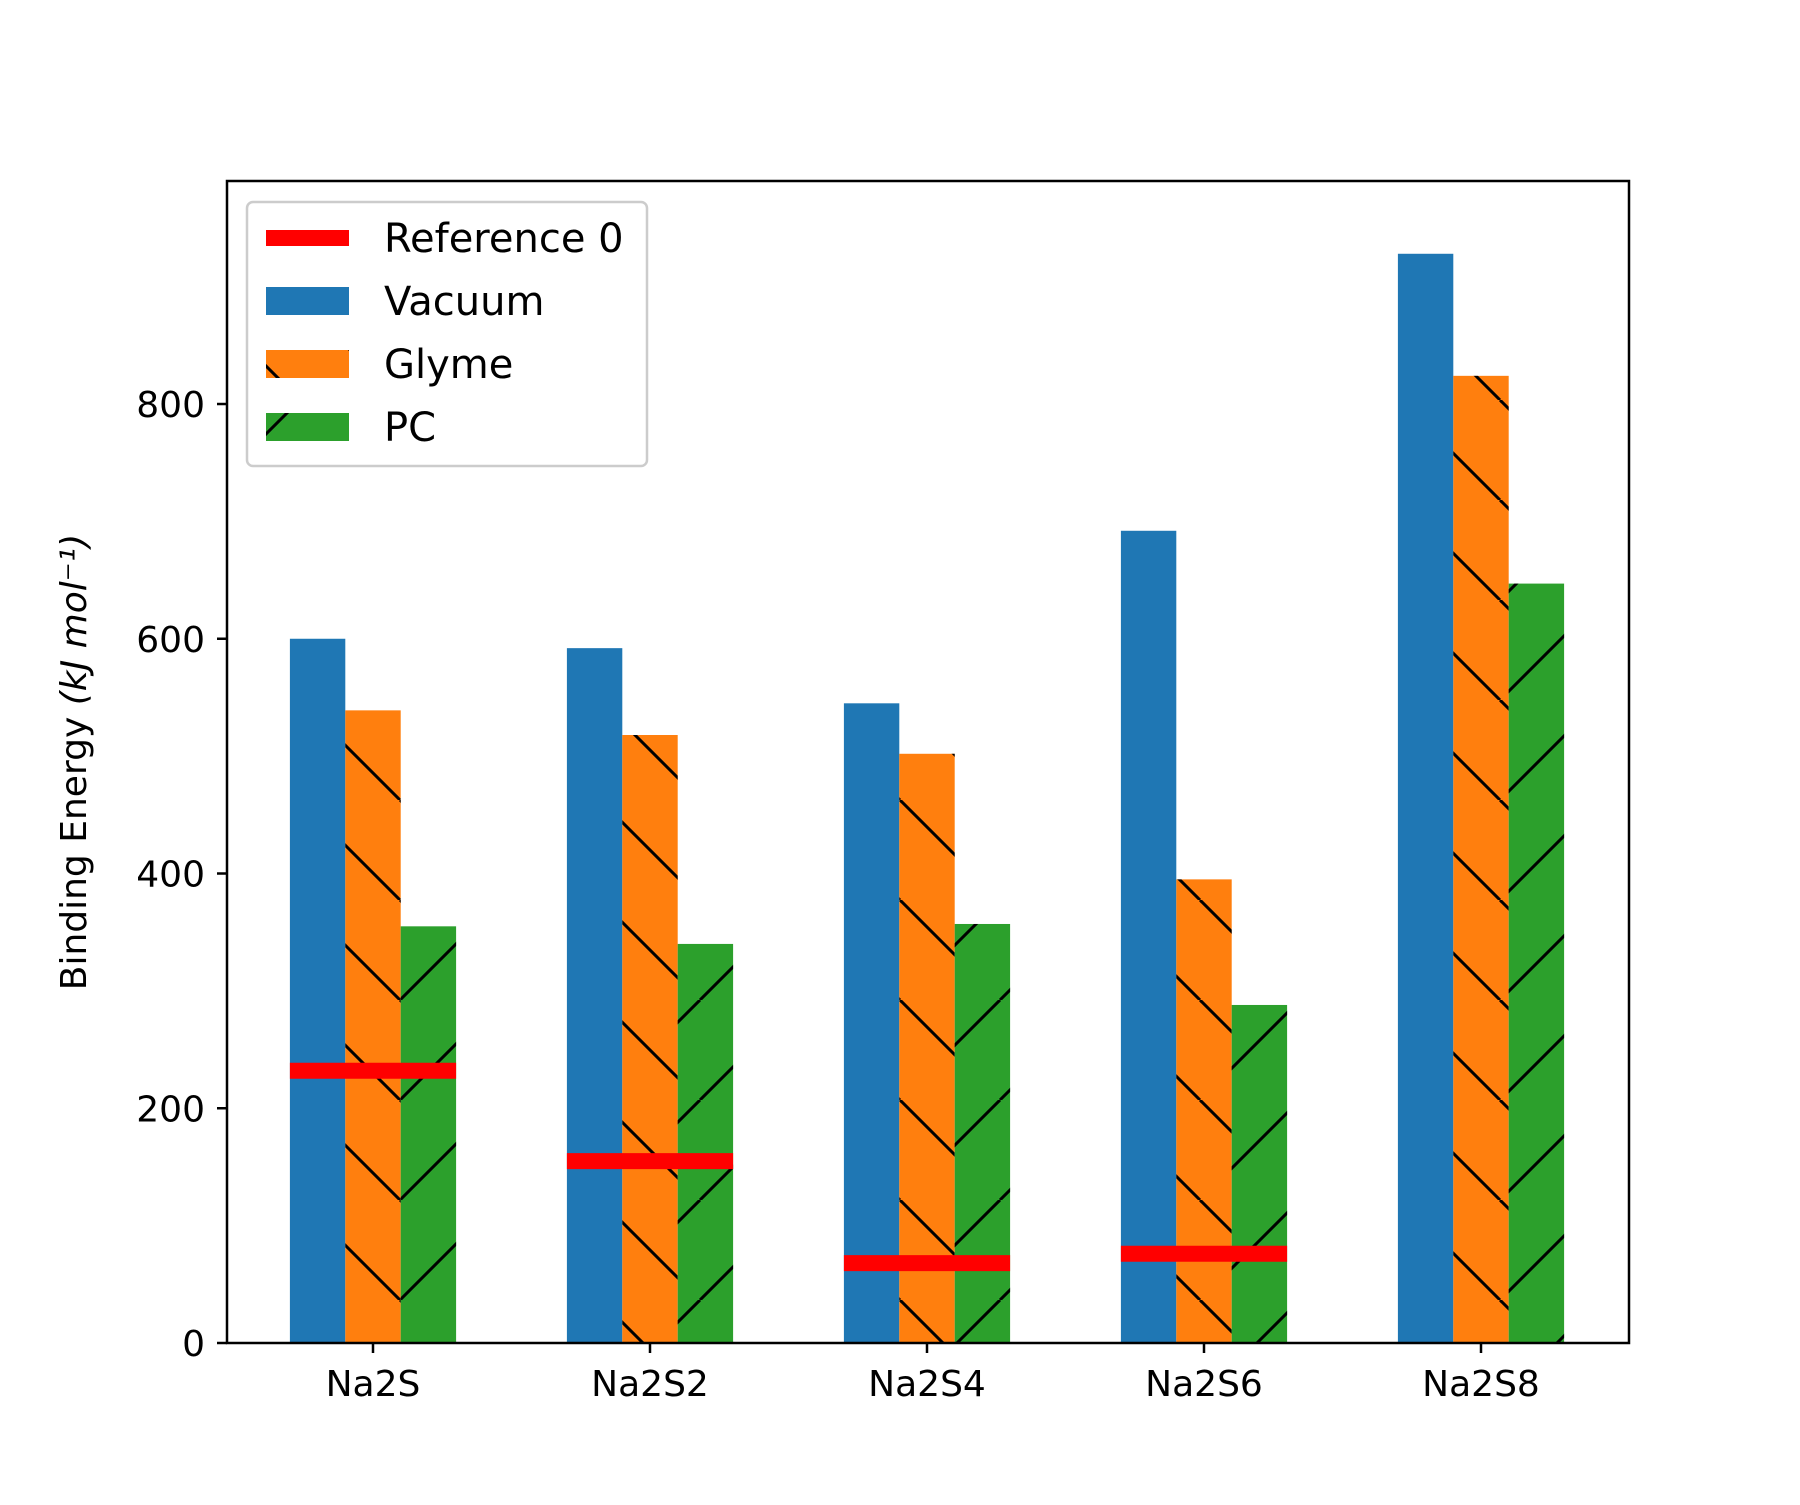 This screenshot has width=1800, height=1505. What do you see at coordinates (170, 875) in the screenshot?
I see `y-tick-label-400: 400` at bounding box center [170, 875].